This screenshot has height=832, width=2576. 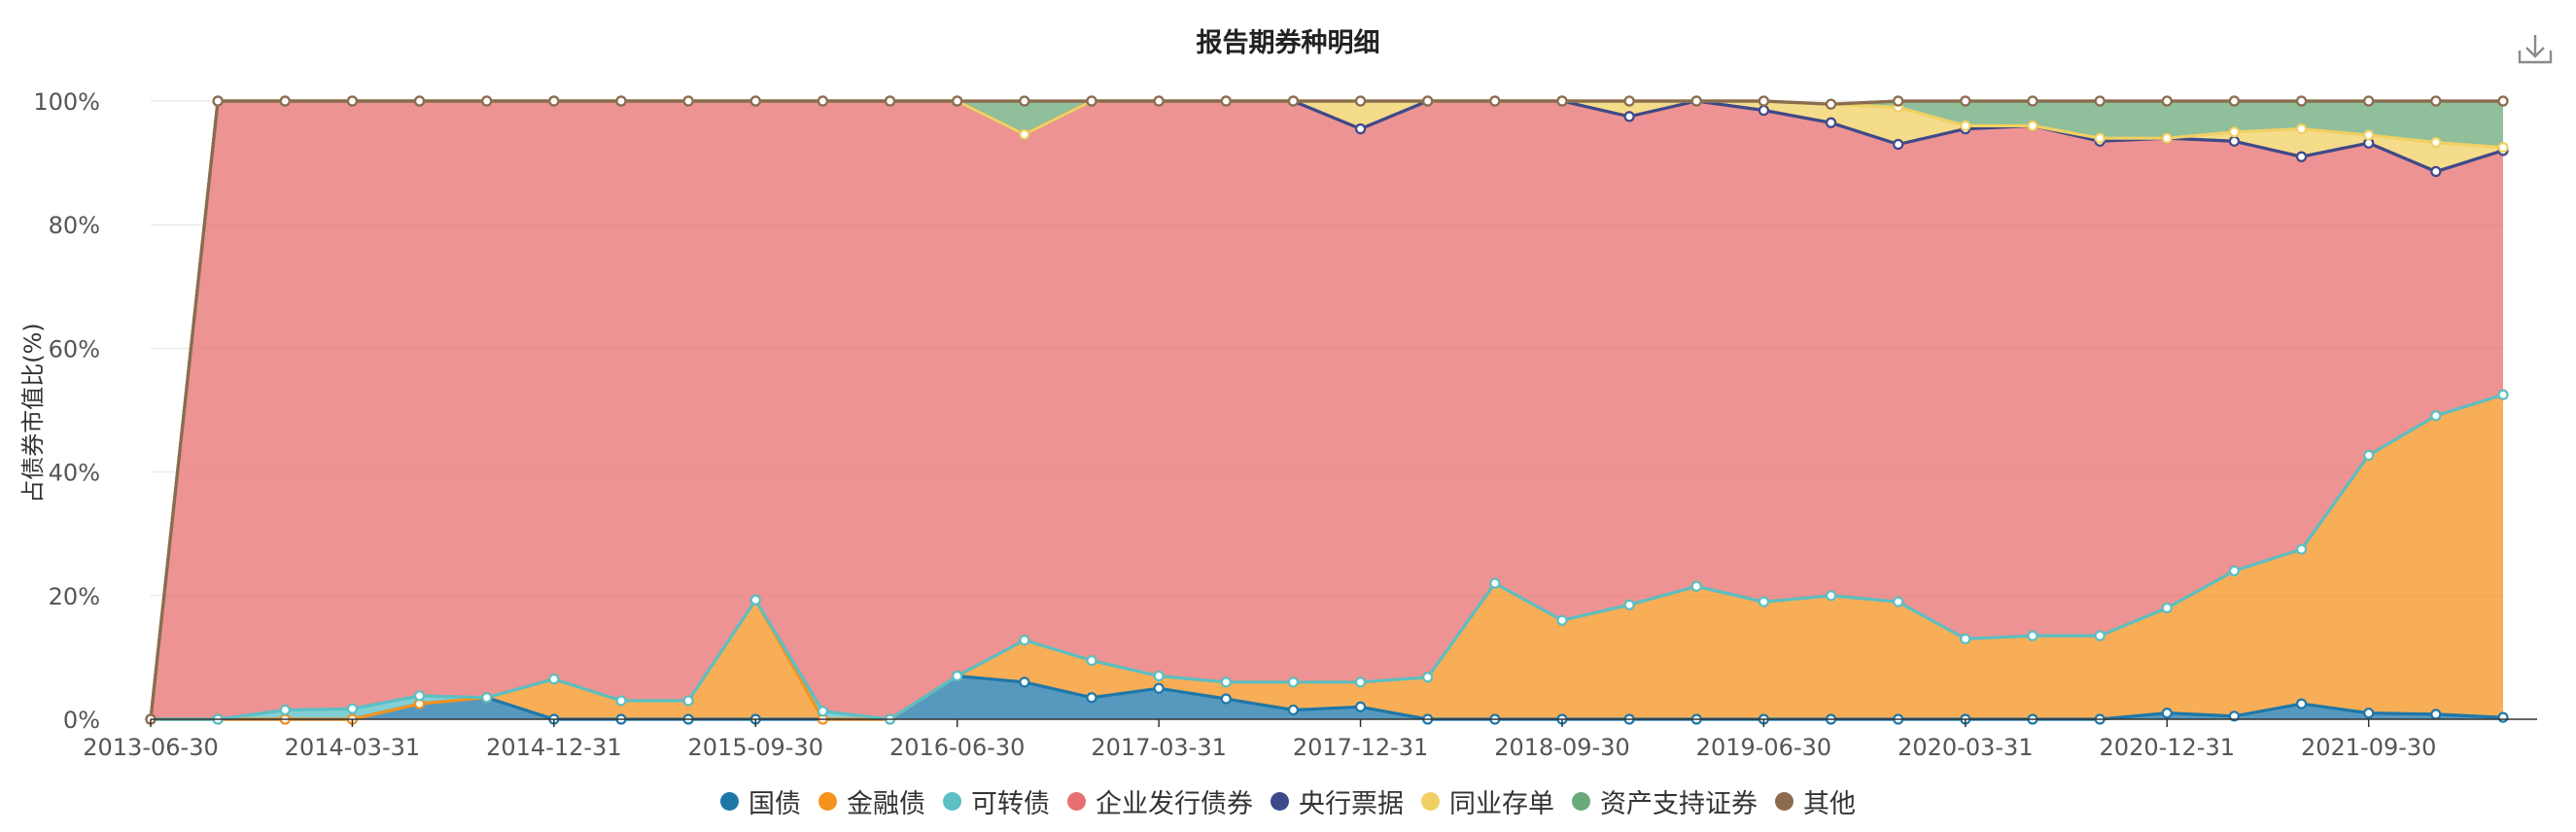 I want to click on legend-item: 可转债, so click(x=997, y=801).